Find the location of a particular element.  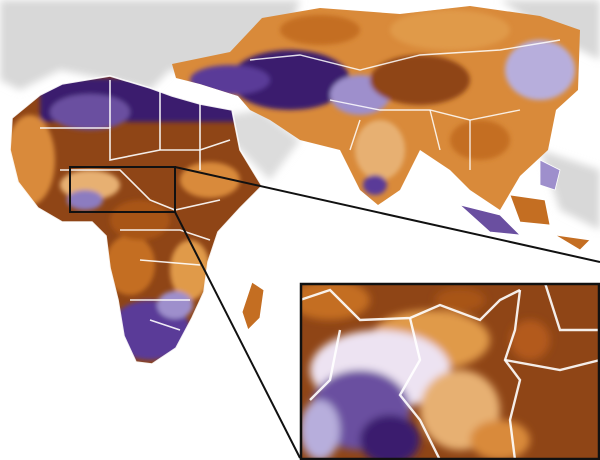

madagascar is located at coordinates (253, 306).